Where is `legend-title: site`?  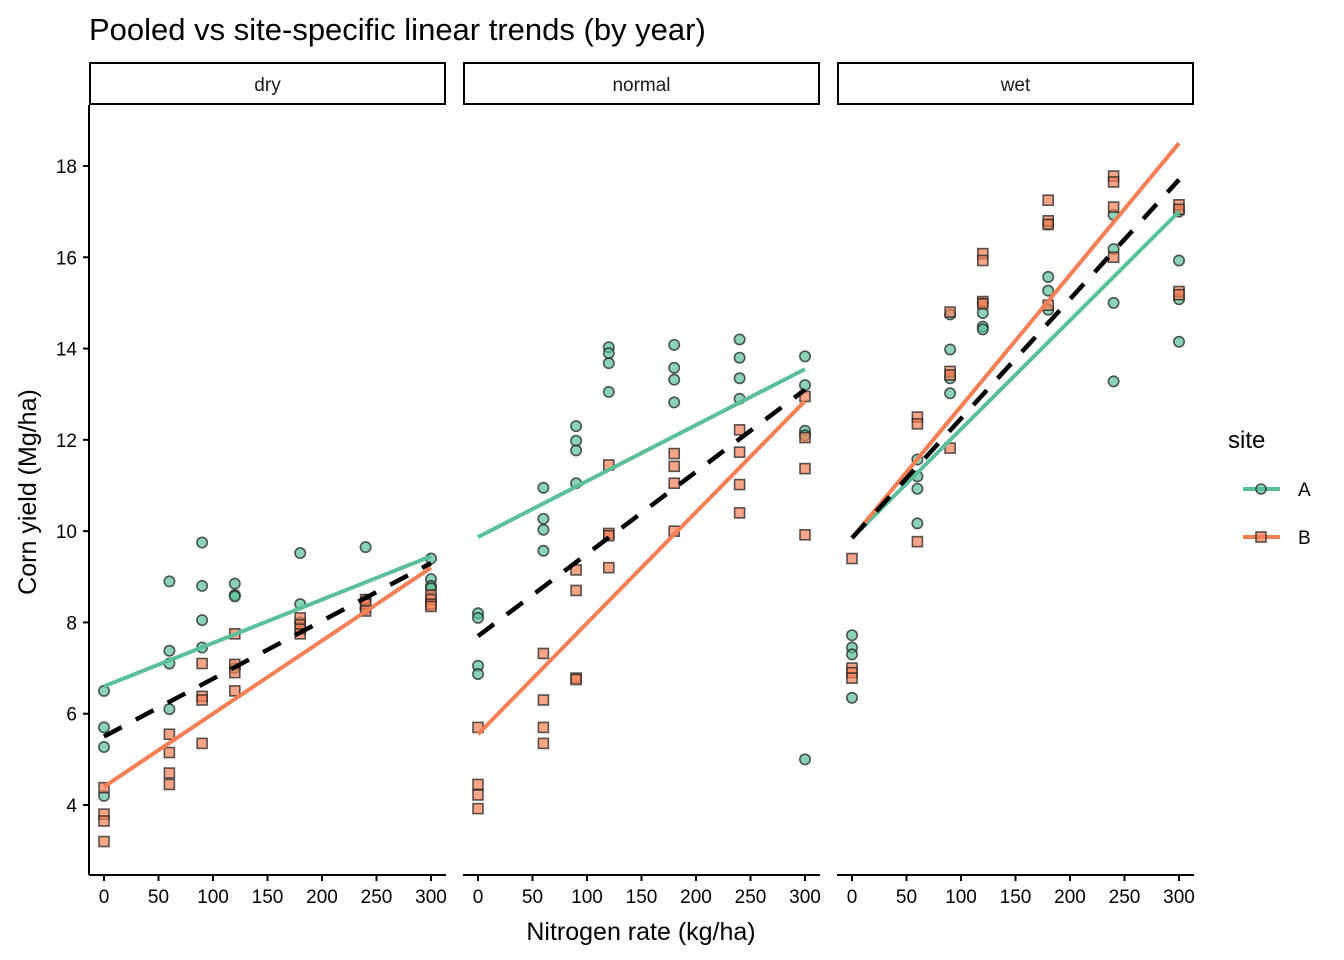 legend-title: site is located at coordinates (1246, 440).